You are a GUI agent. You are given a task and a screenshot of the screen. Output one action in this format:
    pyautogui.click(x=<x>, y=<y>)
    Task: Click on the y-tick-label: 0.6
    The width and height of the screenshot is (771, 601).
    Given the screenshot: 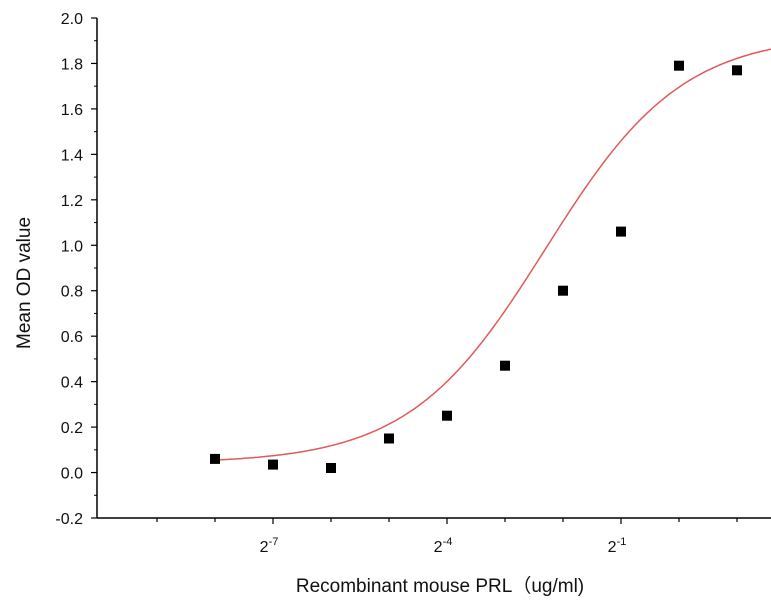 What is the action you would take?
    pyautogui.click(x=72, y=337)
    